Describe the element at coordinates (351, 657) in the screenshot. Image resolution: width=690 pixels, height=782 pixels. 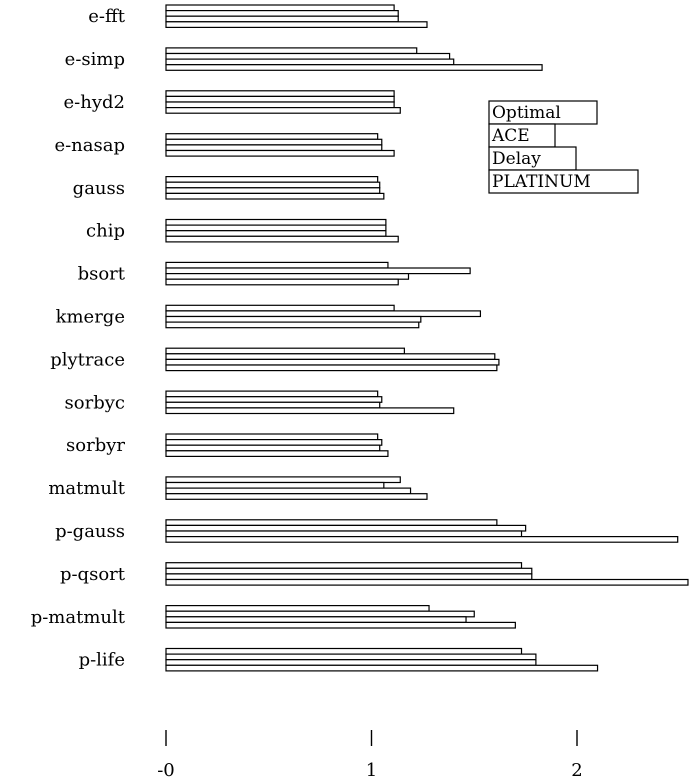
I see `bar-p-life-ace` at that location.